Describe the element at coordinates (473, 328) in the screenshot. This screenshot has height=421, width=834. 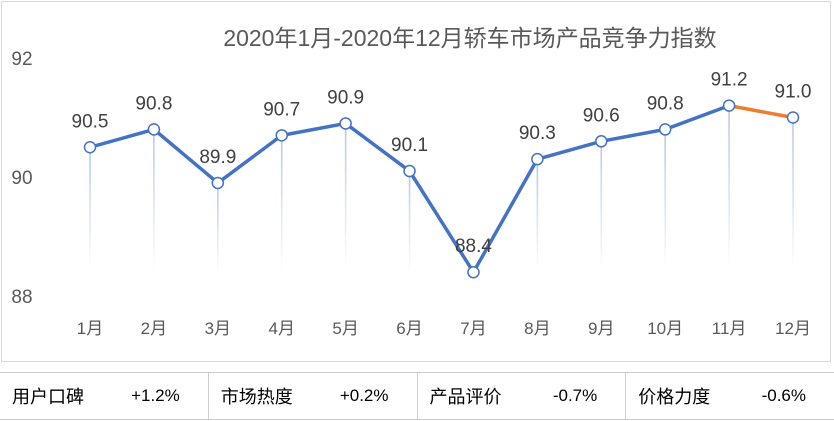
I see `x-tick-label: 7月` at that location.